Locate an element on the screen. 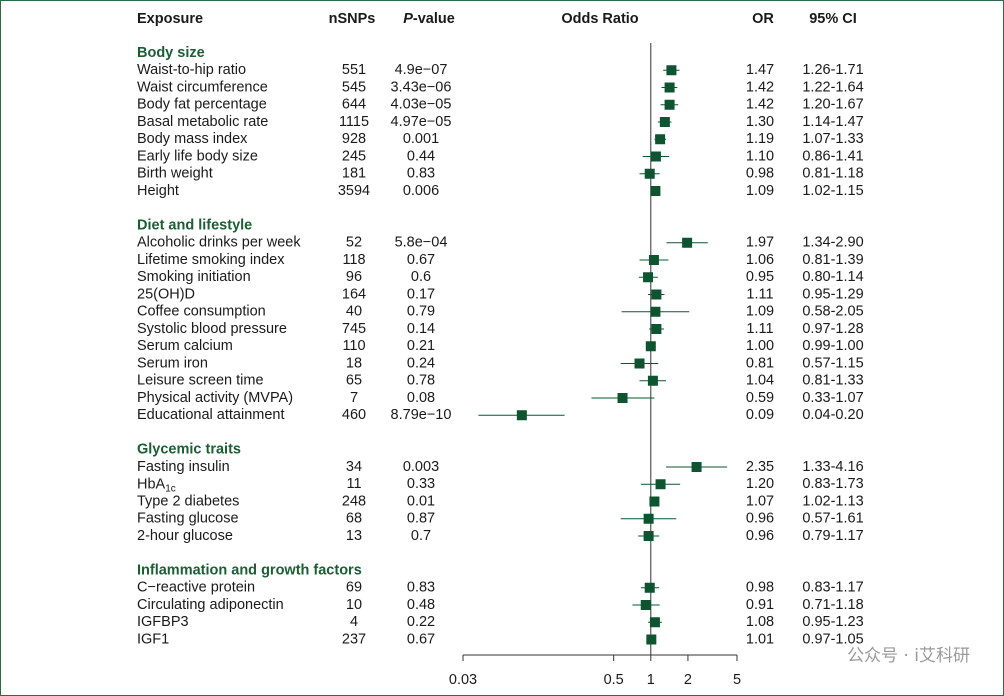 The image size is (1004, 696). ci-label: 0.81-1.18 is located at coordinates (832, 174).